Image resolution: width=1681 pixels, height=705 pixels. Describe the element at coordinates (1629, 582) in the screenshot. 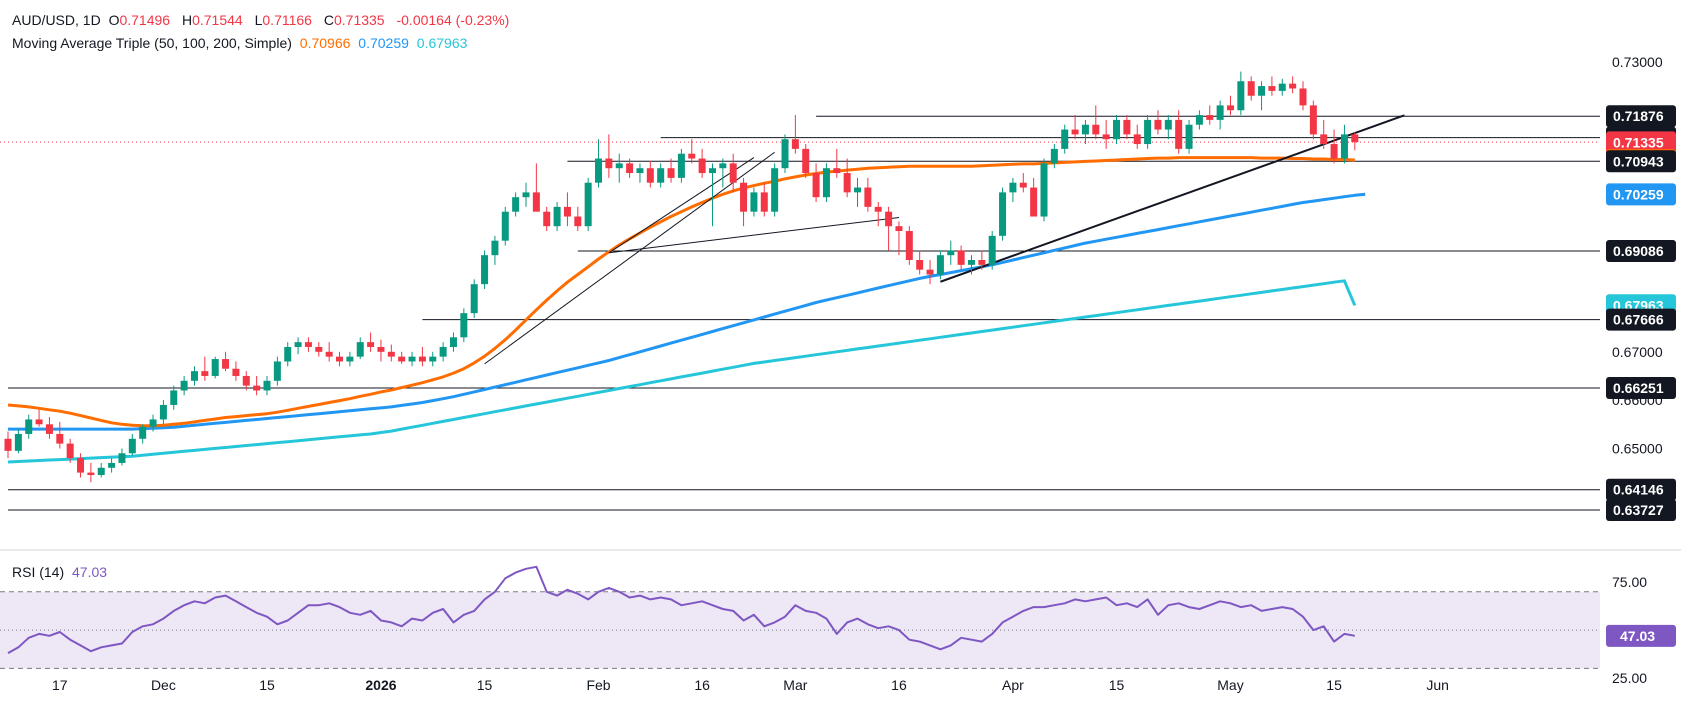

I see `rsi-axis-tick: 75.00` at that location.